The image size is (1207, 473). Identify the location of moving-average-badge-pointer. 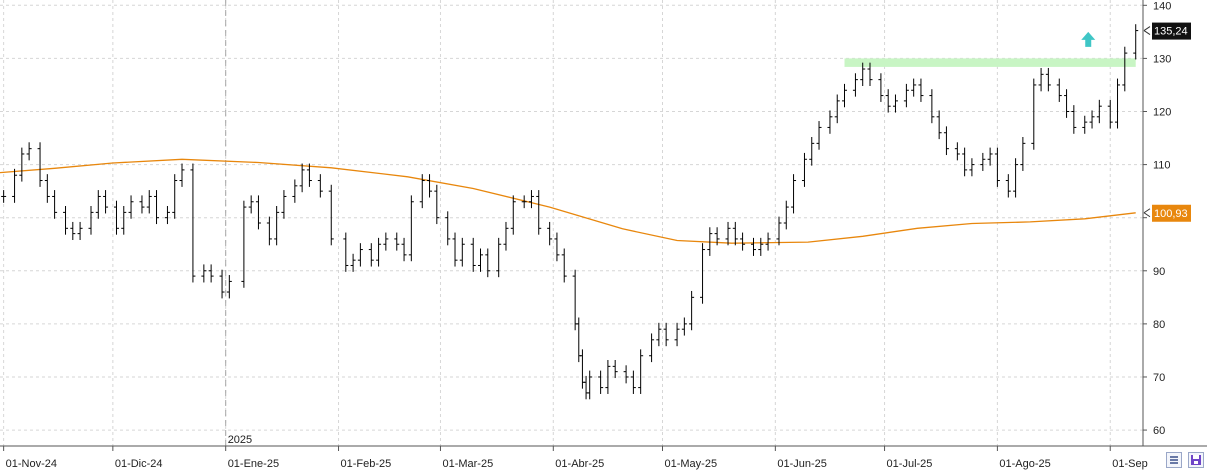
(1147, 213).